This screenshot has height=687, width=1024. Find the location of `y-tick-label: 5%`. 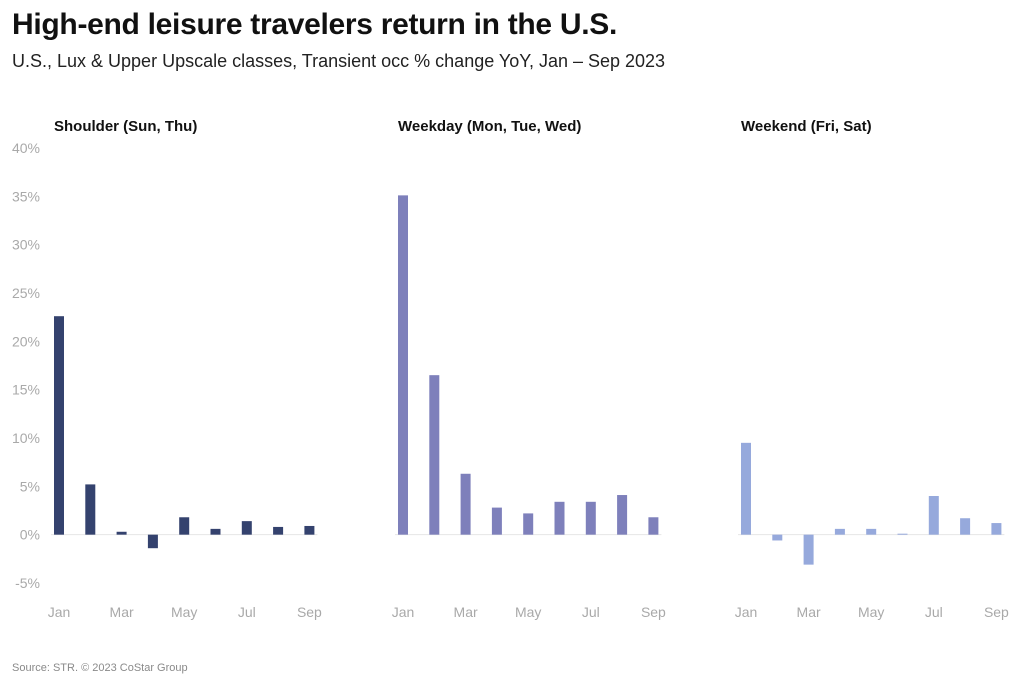

y-tick-label: 5% is located at coordinates (30, 486).